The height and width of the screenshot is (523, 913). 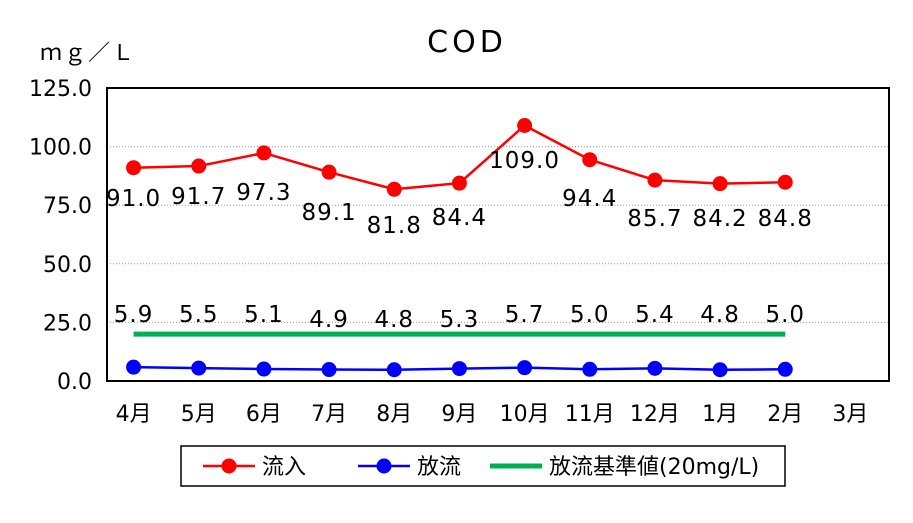 I want to click on data-label: 91.0, so click(x=133, y=199).